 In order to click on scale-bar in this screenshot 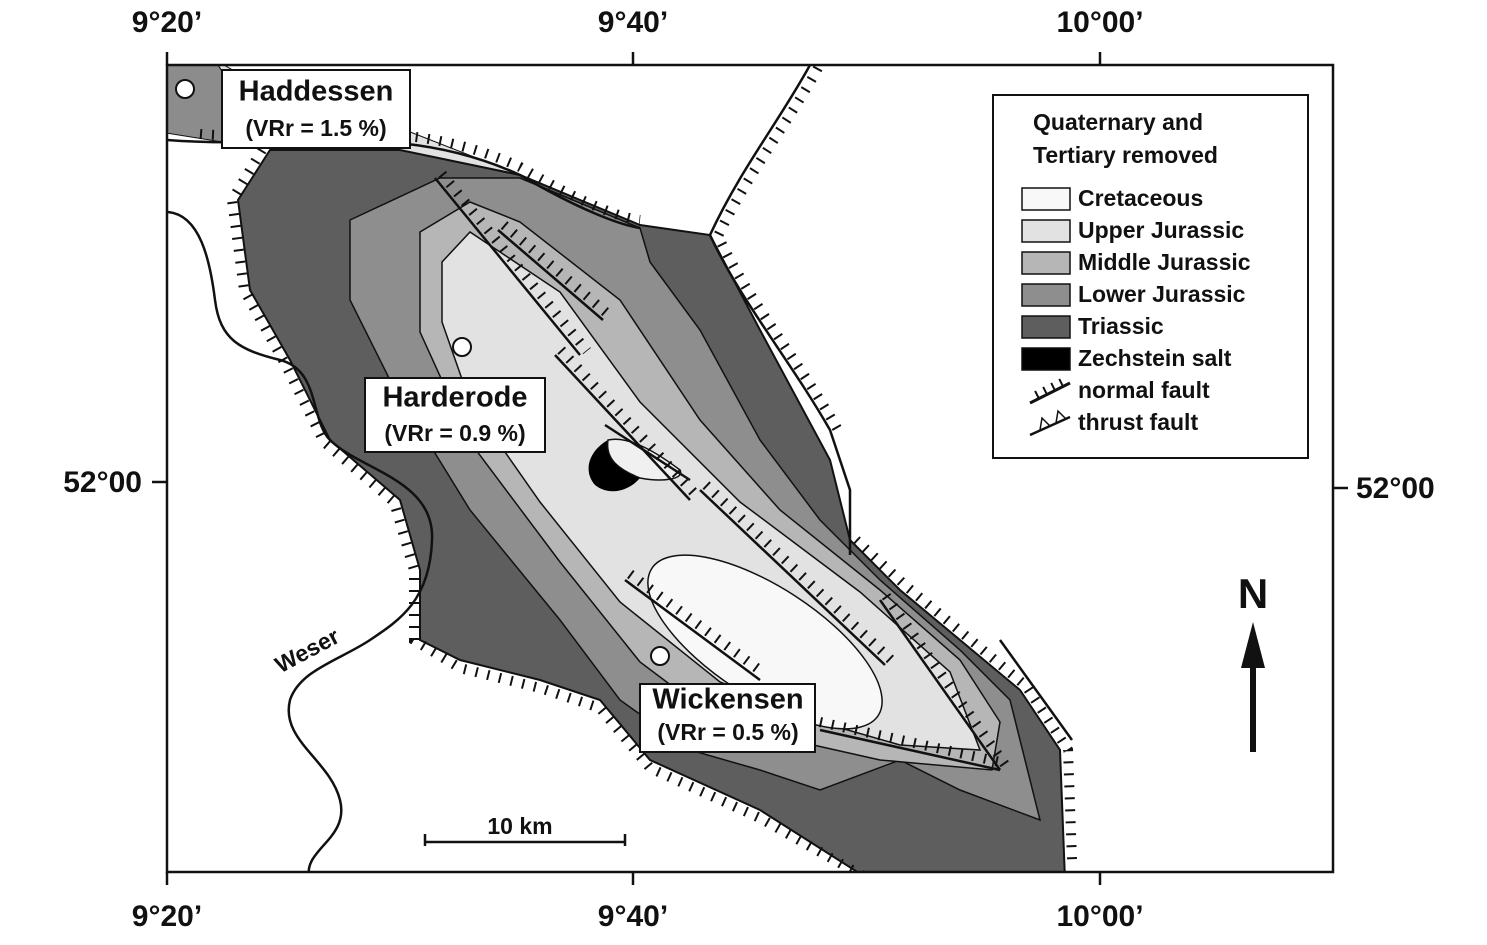, I will do `click(525, 840)`.